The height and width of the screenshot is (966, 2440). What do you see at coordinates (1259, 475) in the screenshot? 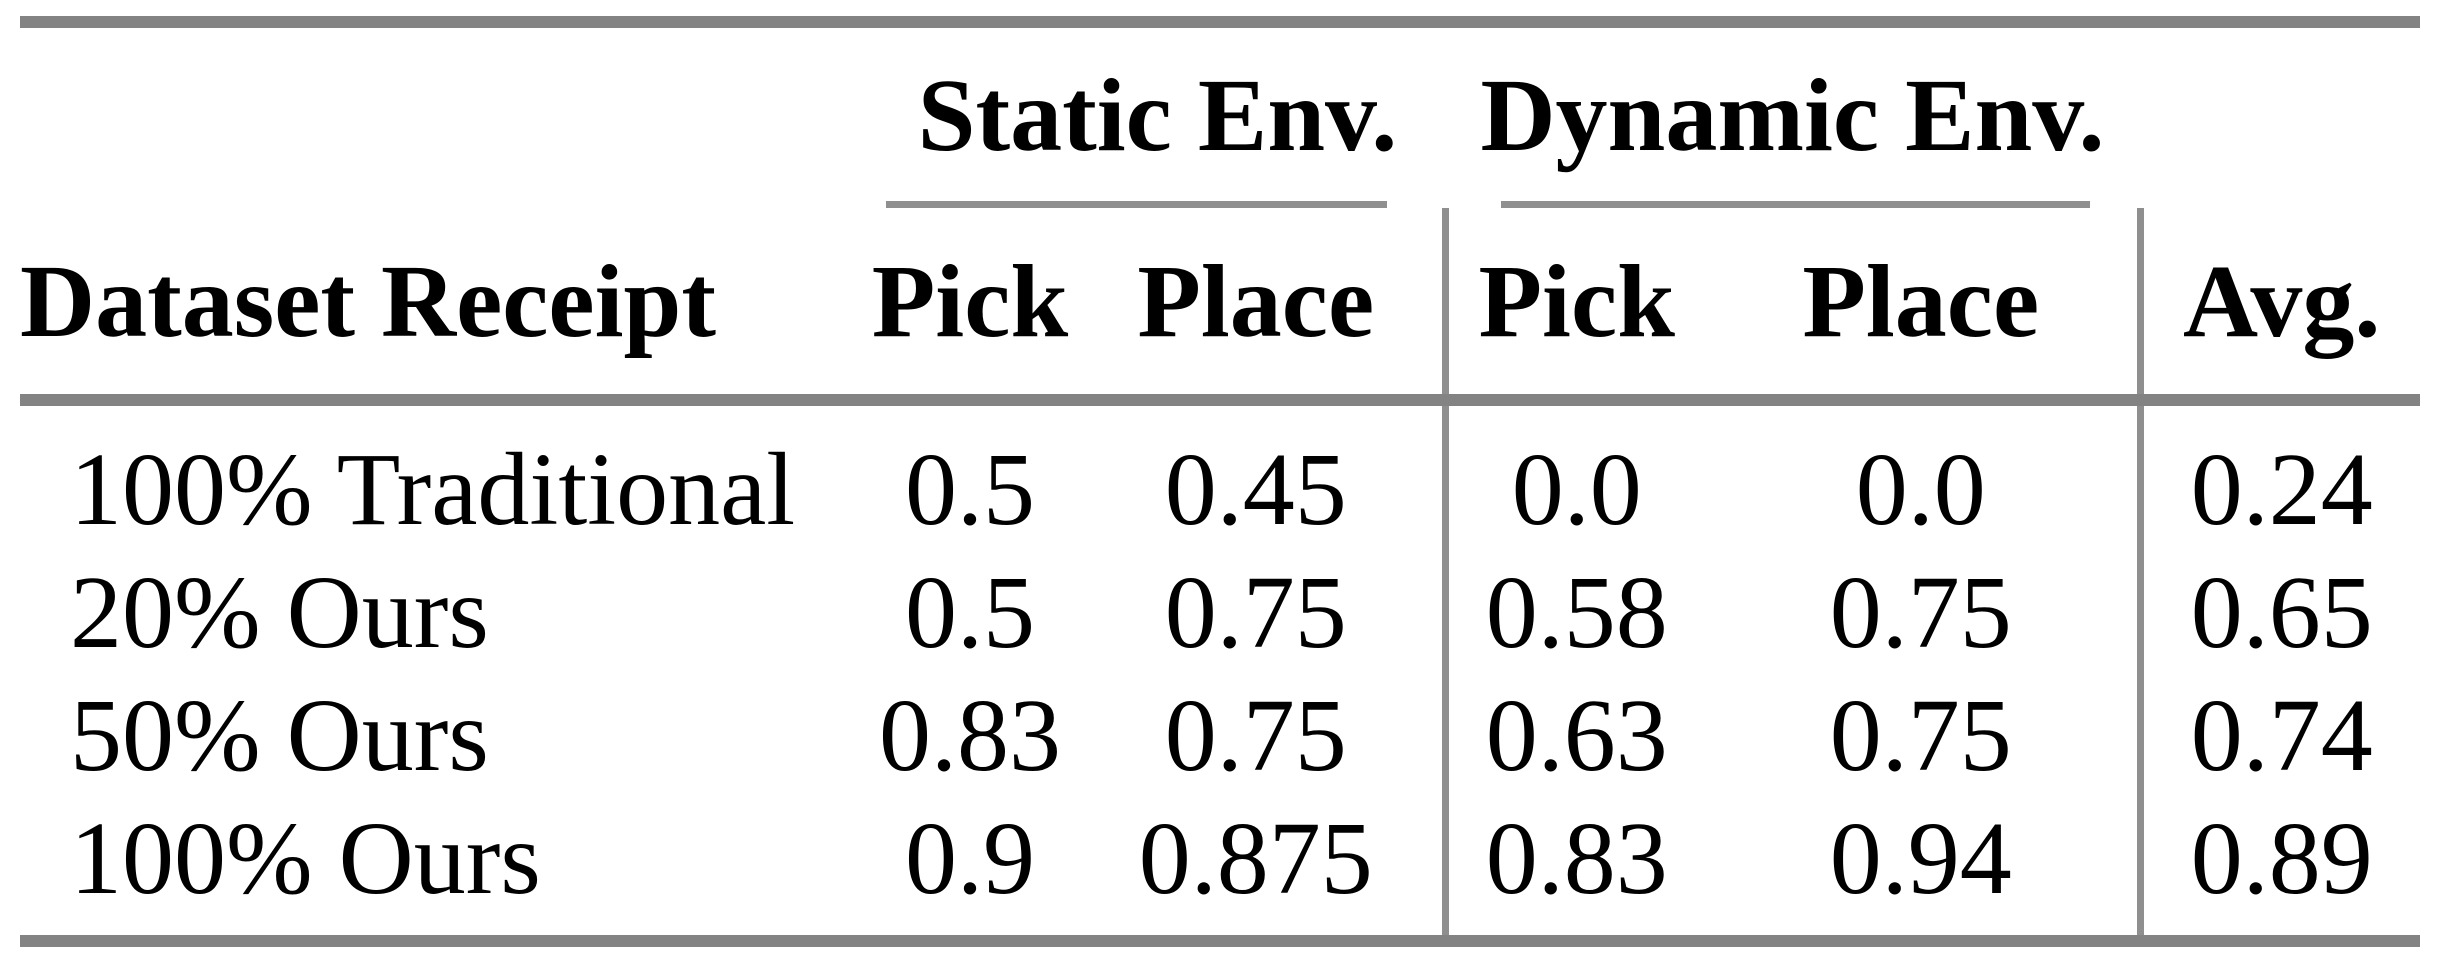
I see `cell-static-place: 0.45` at bounding box center [1259, 475].